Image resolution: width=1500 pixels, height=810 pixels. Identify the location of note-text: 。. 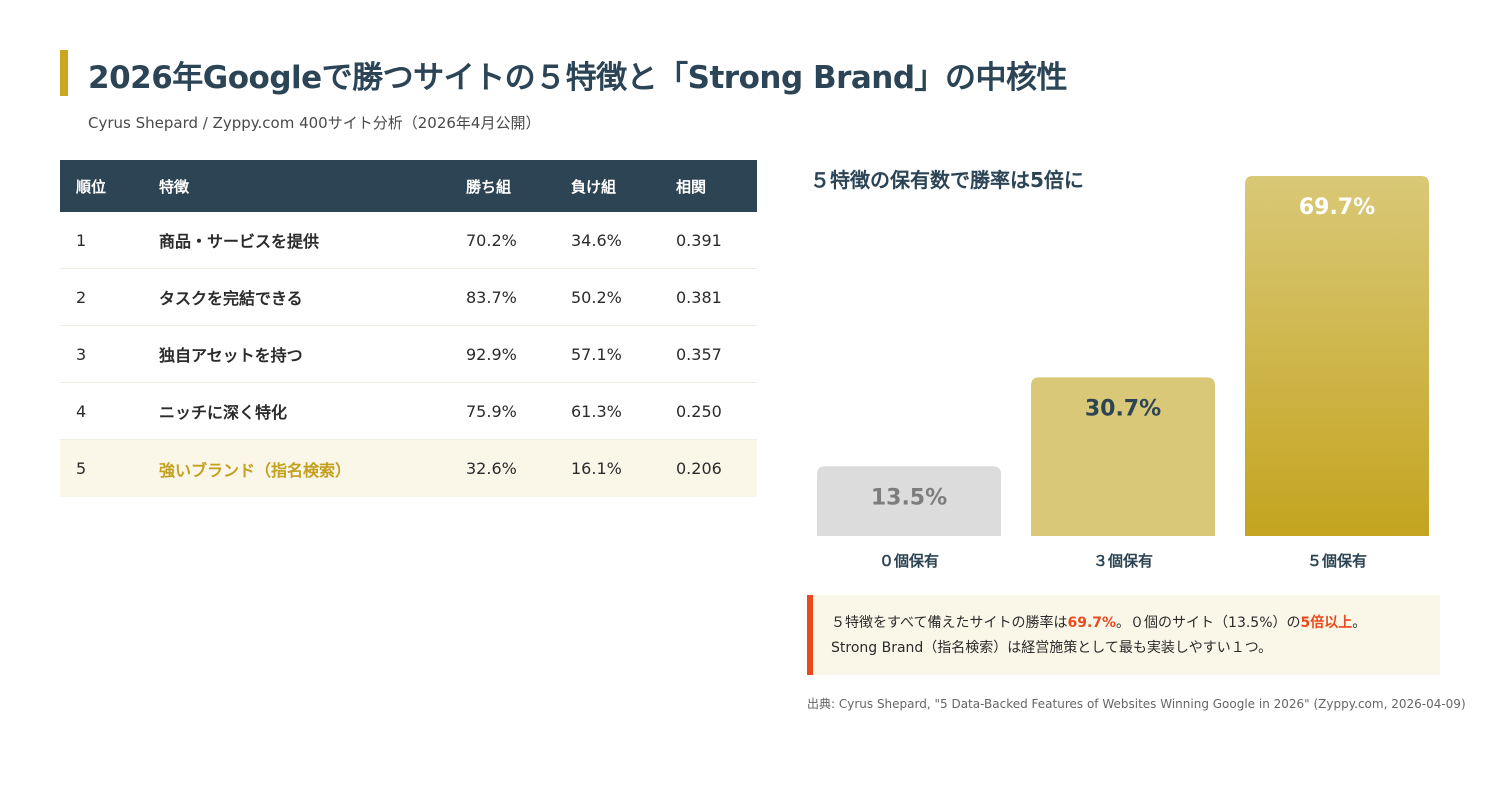
(1359, 623).